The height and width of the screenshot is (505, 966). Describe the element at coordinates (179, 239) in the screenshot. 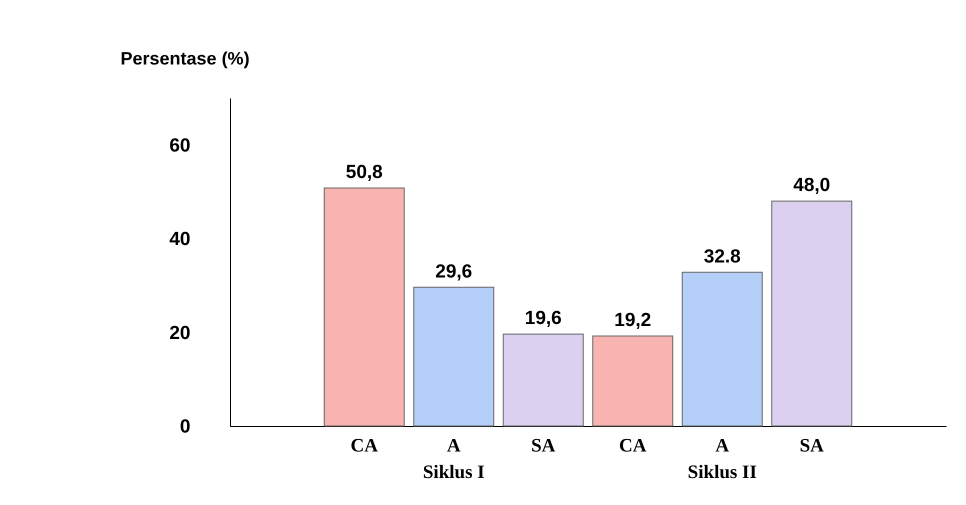

I see `y-tick-label: 40` at that location.